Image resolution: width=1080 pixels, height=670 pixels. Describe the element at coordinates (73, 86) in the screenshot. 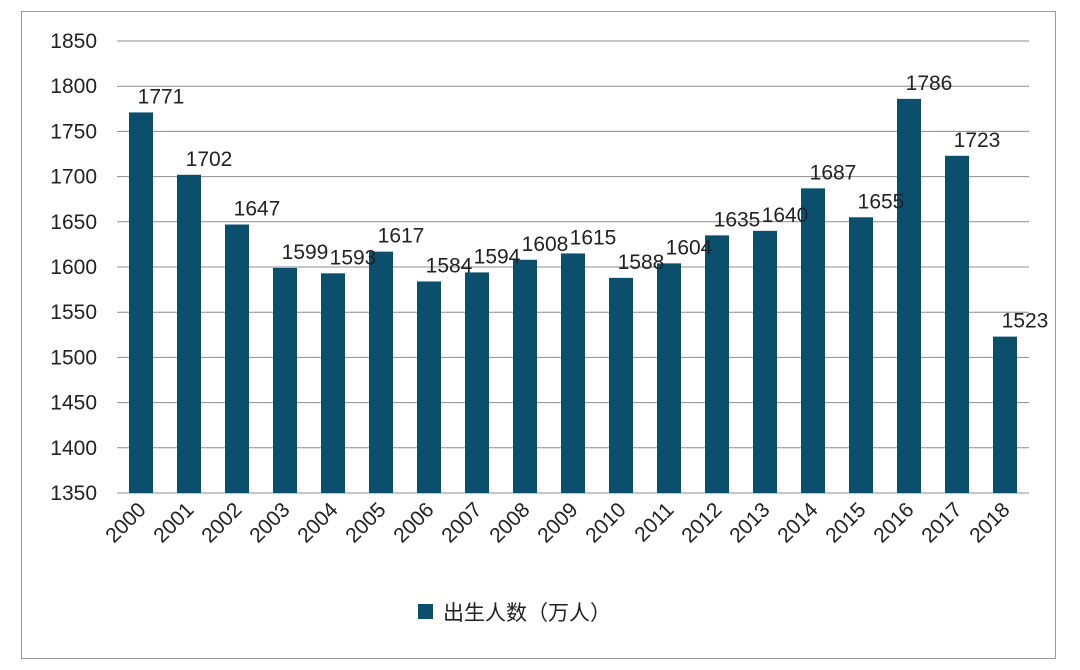

I see `y-tick-label: 1800` at that location.